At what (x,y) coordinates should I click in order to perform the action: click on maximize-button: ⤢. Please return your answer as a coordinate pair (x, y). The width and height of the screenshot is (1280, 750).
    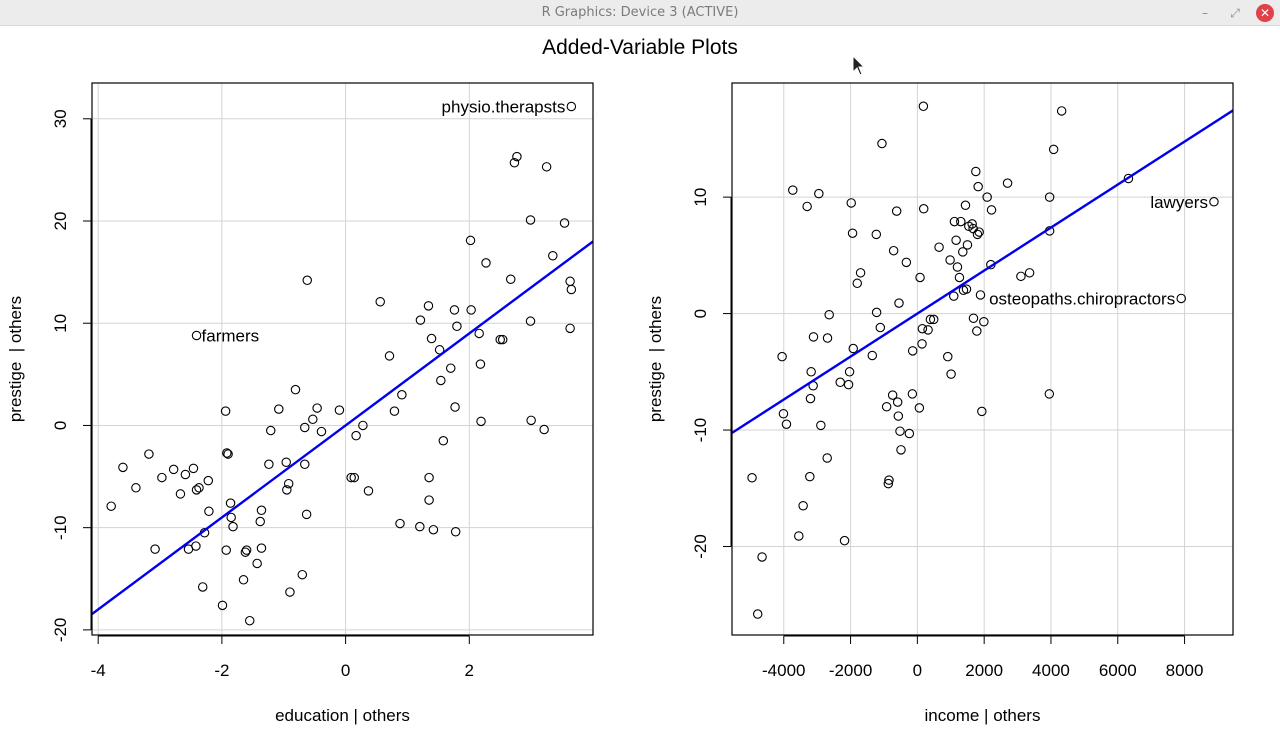
    Looking at the image, I should click on (1235, 13).